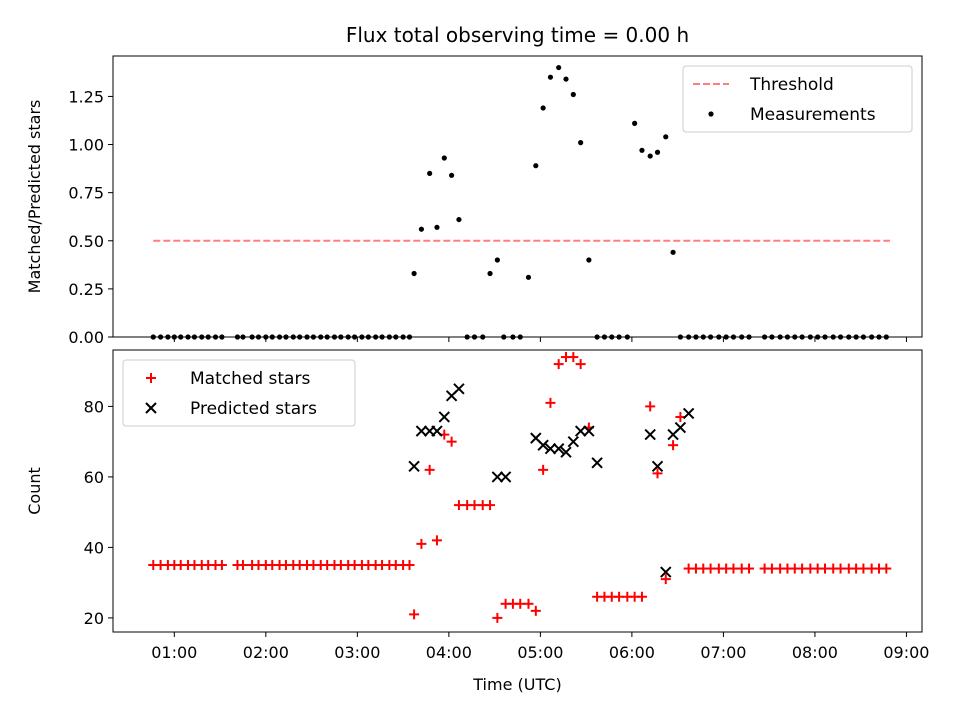 Image resolution: width=960 pixels, height=720 pixels. I want to click on x-tick-label: 02:00, so click(266, 652).